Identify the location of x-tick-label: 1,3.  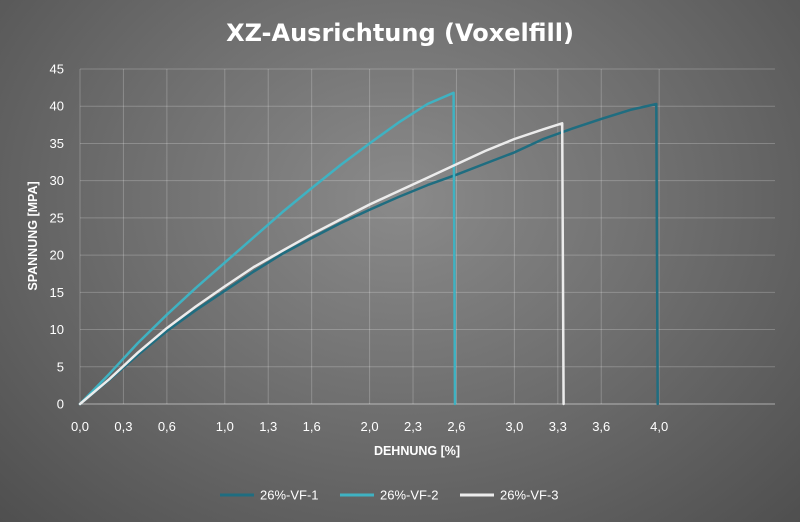
(268, 426).